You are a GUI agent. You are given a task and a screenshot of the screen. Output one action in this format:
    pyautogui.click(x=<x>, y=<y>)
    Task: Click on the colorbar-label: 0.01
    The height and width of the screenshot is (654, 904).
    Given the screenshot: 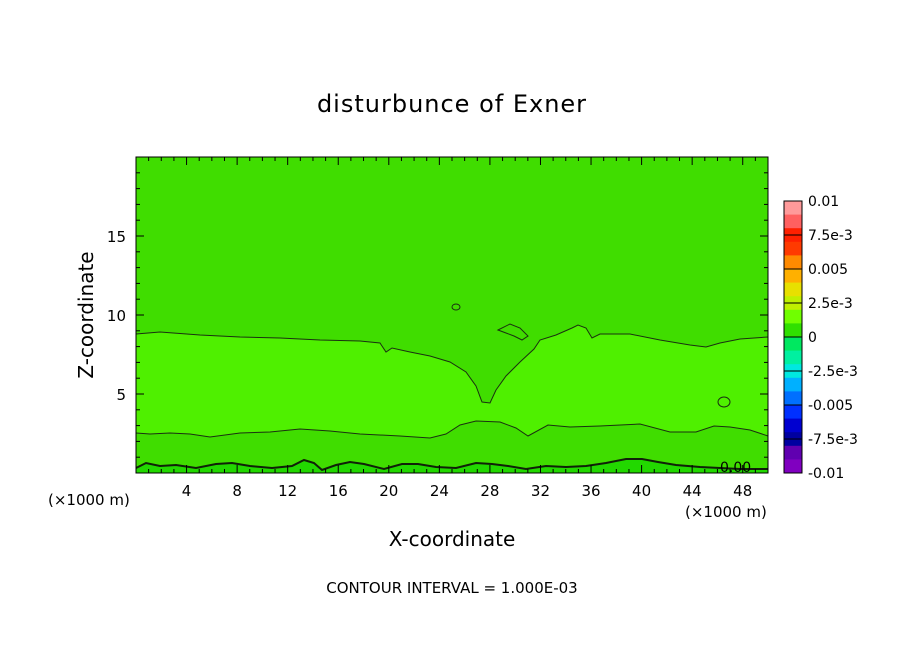 What is the action you would take?
    pyautogui.click(x=823, y=202)
    